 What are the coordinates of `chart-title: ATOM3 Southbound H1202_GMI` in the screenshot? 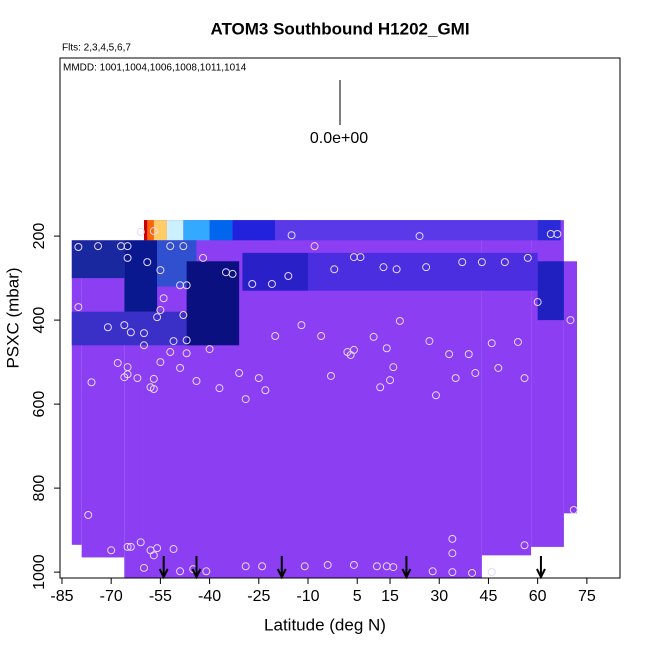 It's located at (339, 28).